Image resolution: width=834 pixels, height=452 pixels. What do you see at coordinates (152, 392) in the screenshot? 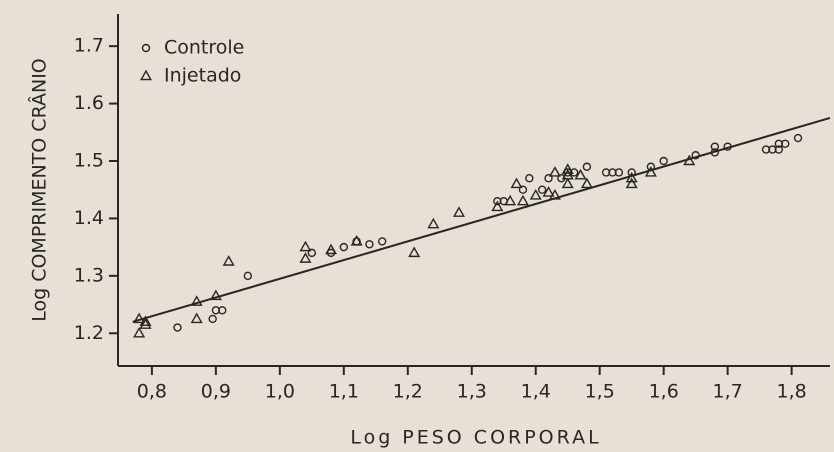
I see `x-tick-label: 0,8` at bounding box center [152, 392].